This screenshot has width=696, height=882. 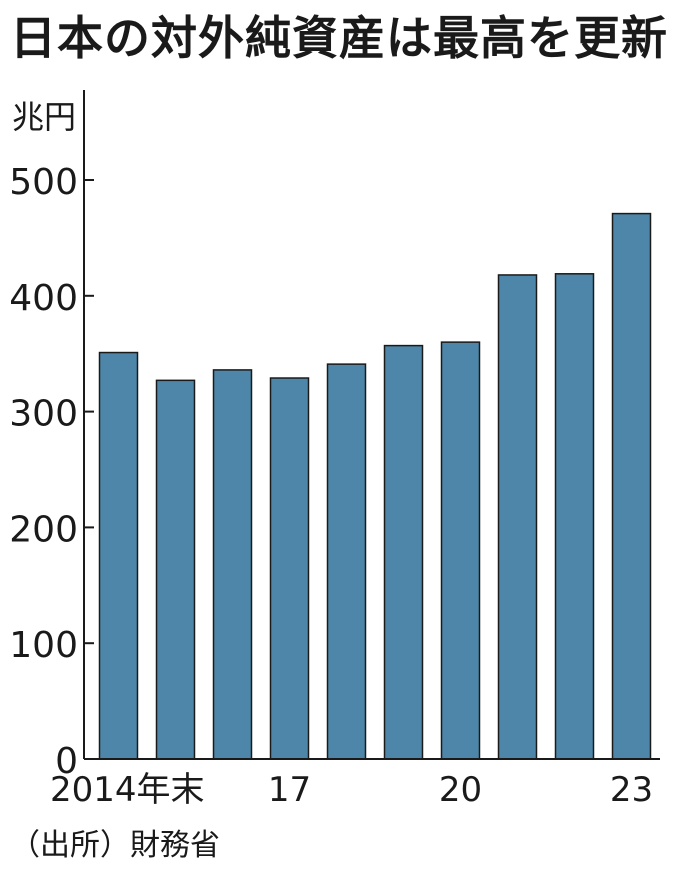 I want to click on x-tick-label: 2014年末, so click(x=127, y=790).